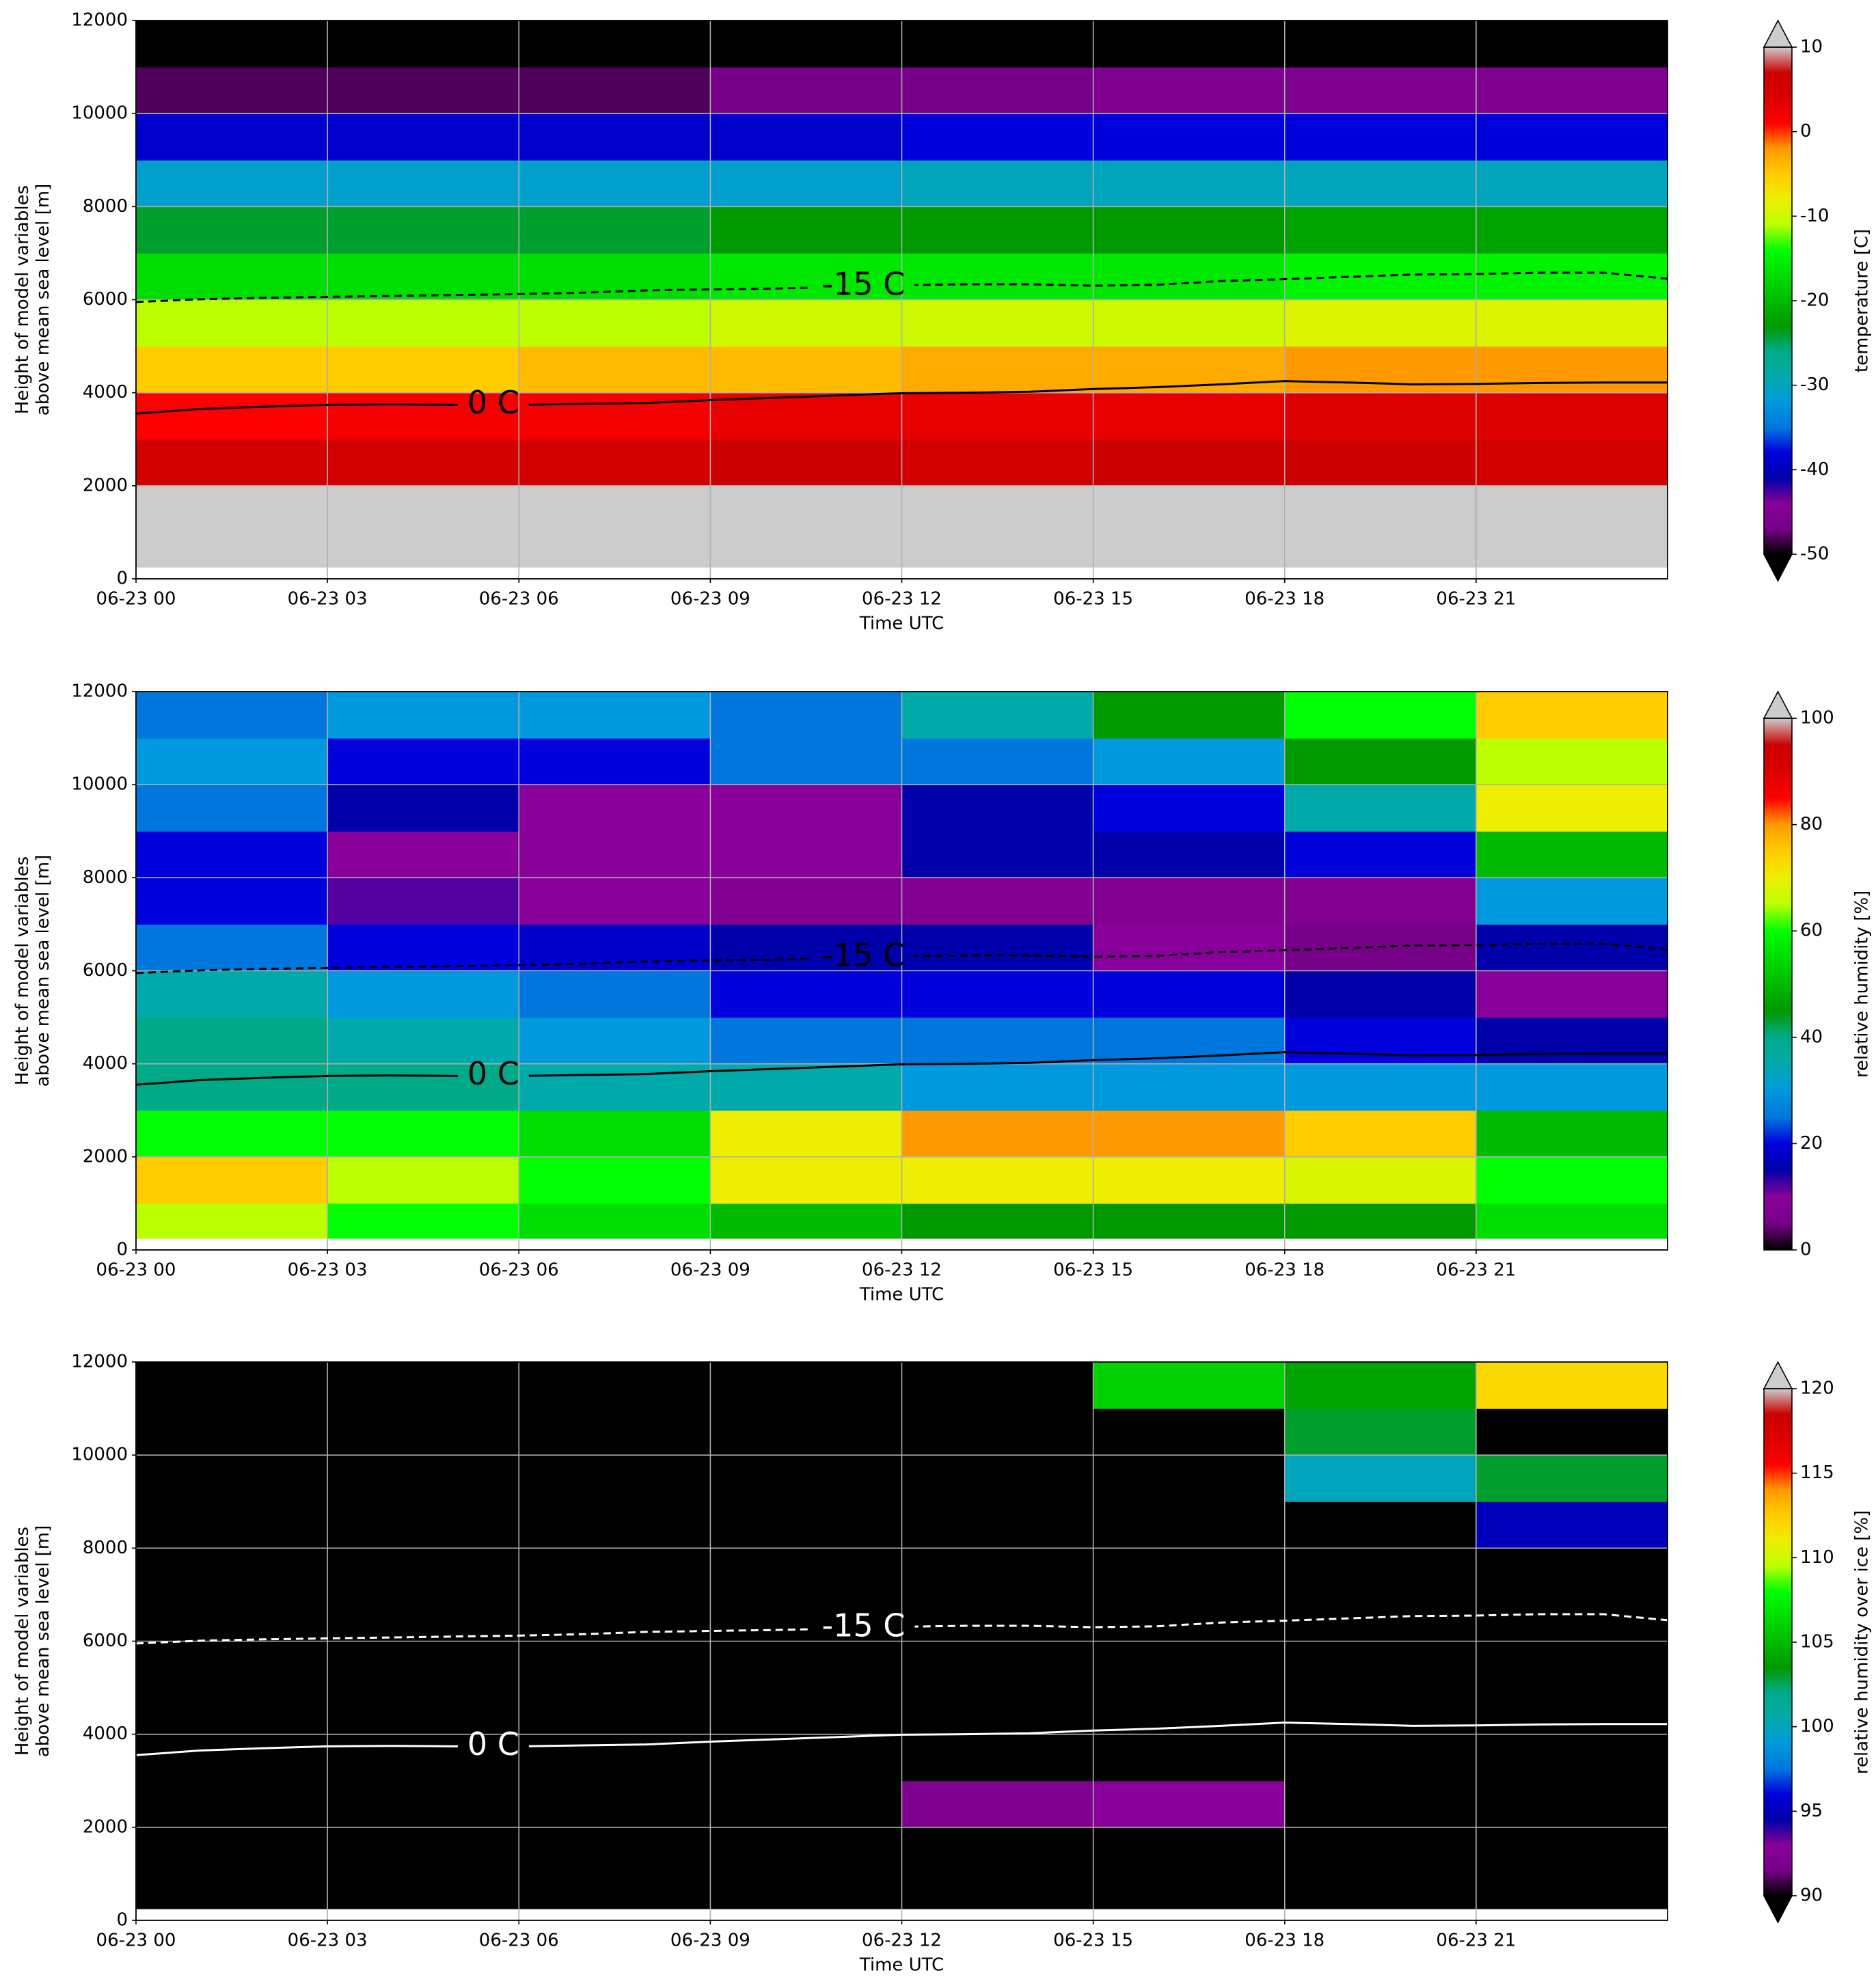  What do you see at coordinates (99, 691) in the screenshot?
I see `y-tick-label: 12000` at bounding box center [99, 691].